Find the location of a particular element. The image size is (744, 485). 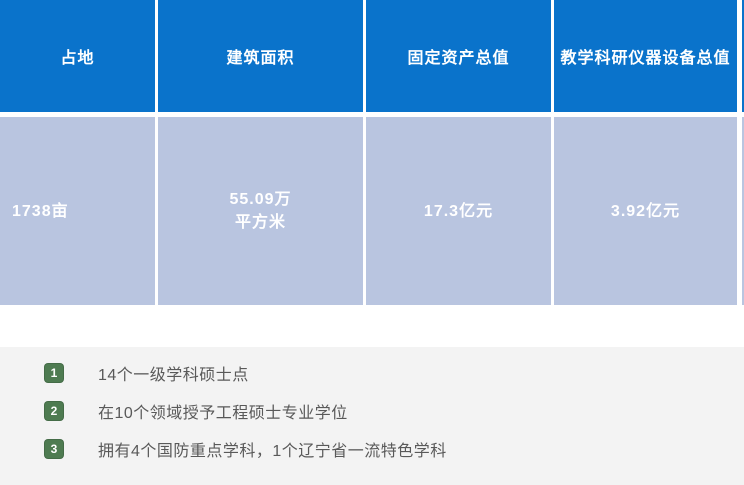

highlight-item: 3 拥有4个国防重点学科，1个辽宁省一流特色学科 is located at coordinates (372, 449).